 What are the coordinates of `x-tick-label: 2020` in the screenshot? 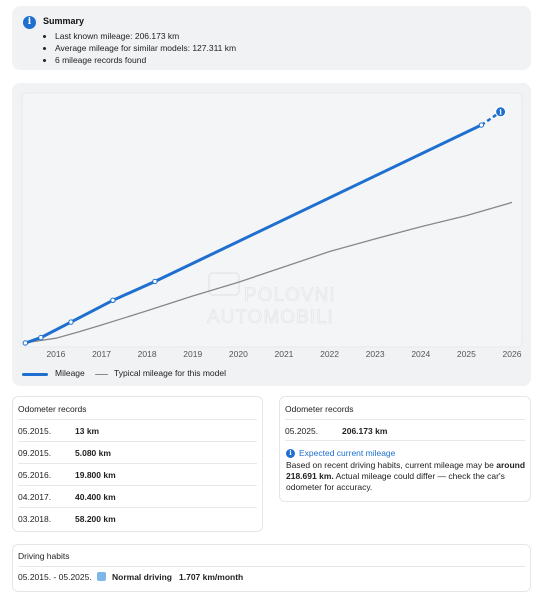 It's located at (238, 354).